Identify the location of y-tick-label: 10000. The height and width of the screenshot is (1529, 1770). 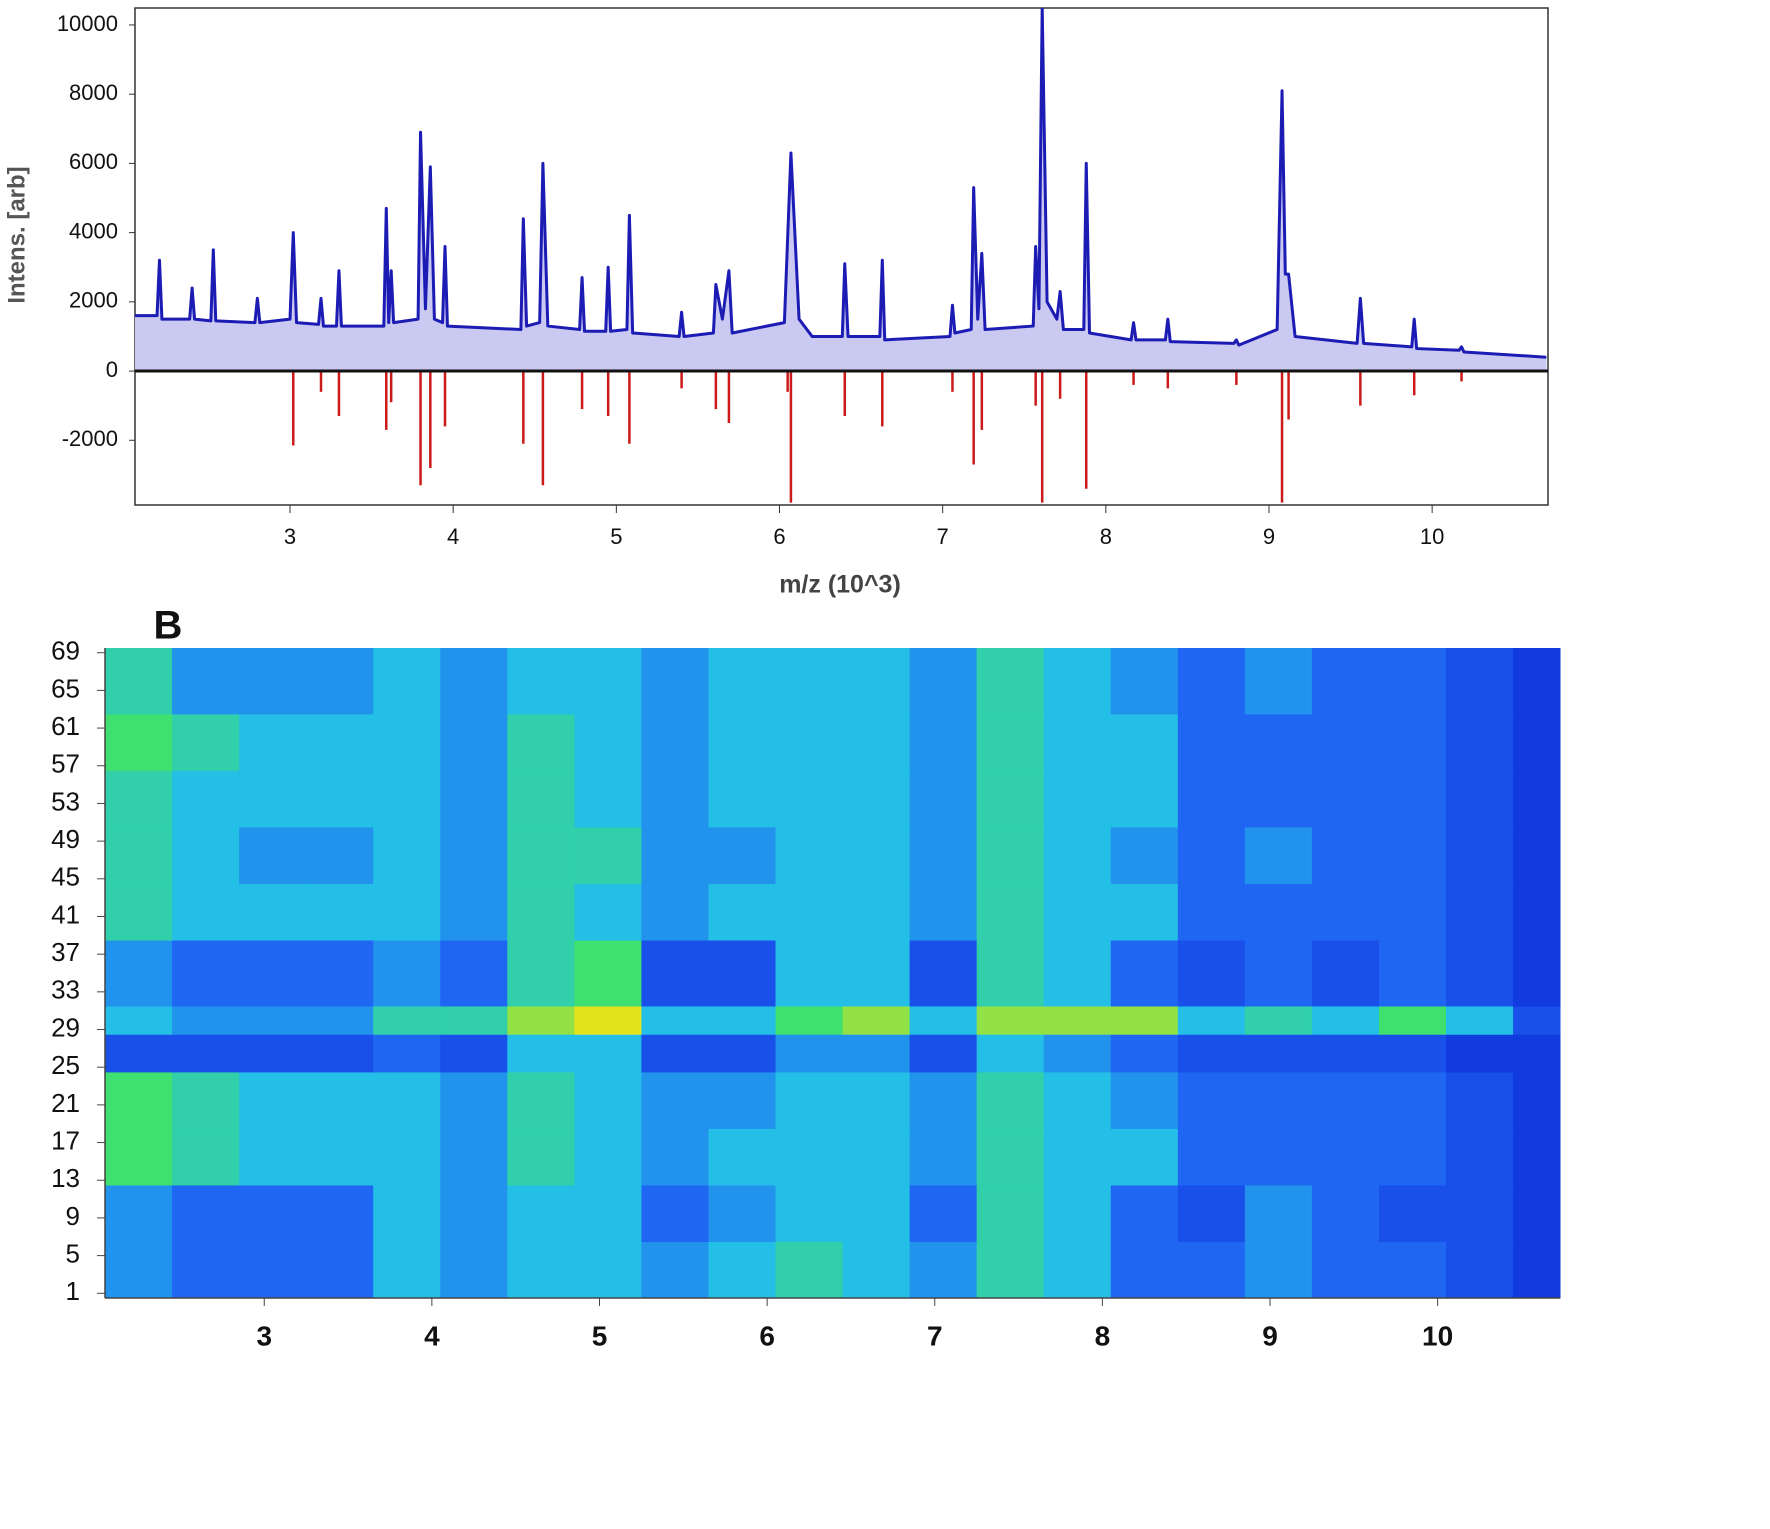
(87, 23).